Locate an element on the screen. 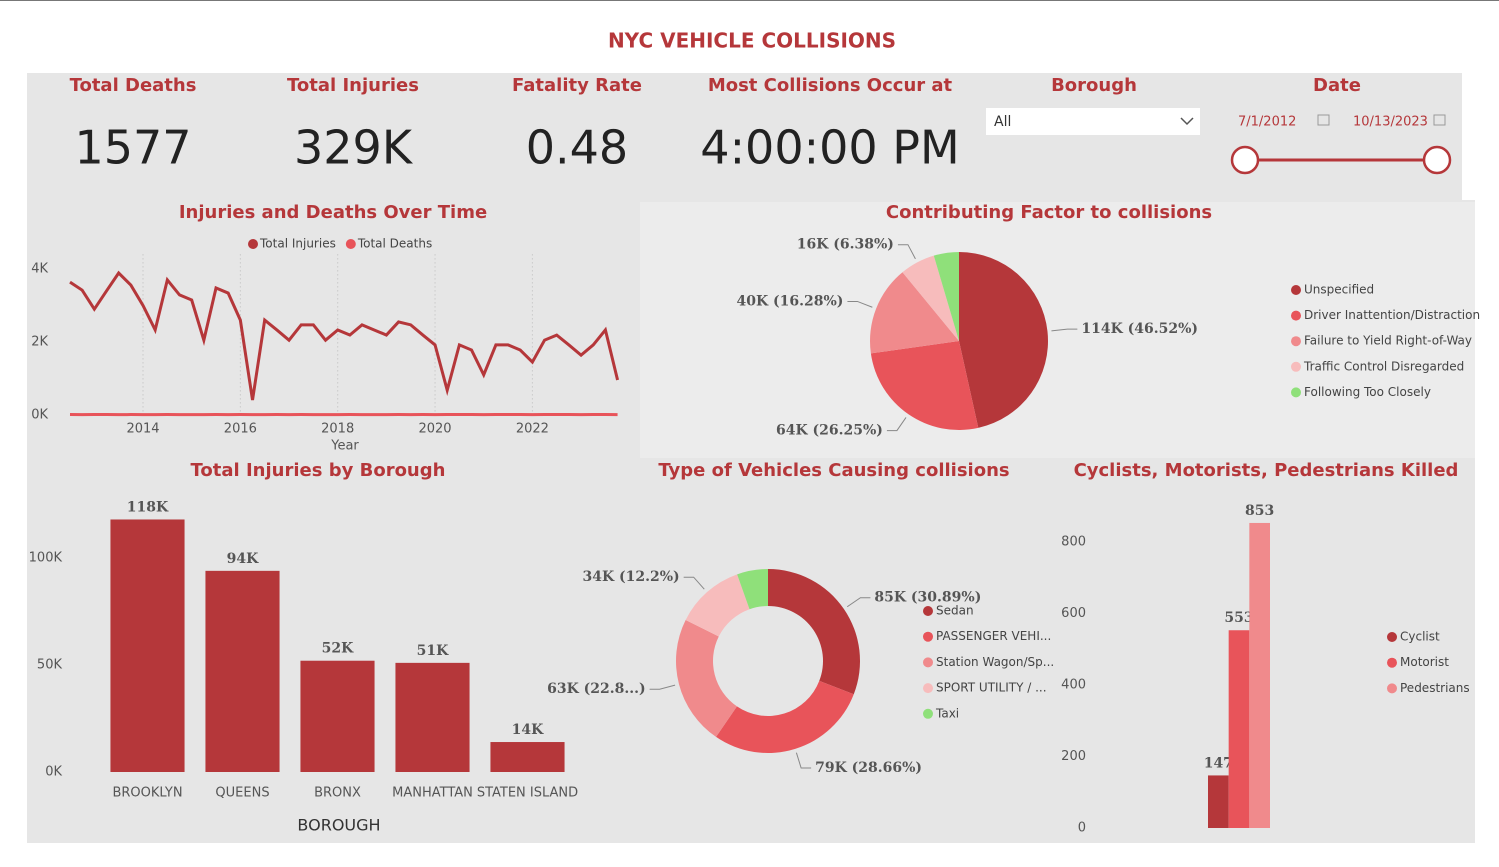  kpi-label: Most Collisions Occur at is located at coordinates (830, 85).